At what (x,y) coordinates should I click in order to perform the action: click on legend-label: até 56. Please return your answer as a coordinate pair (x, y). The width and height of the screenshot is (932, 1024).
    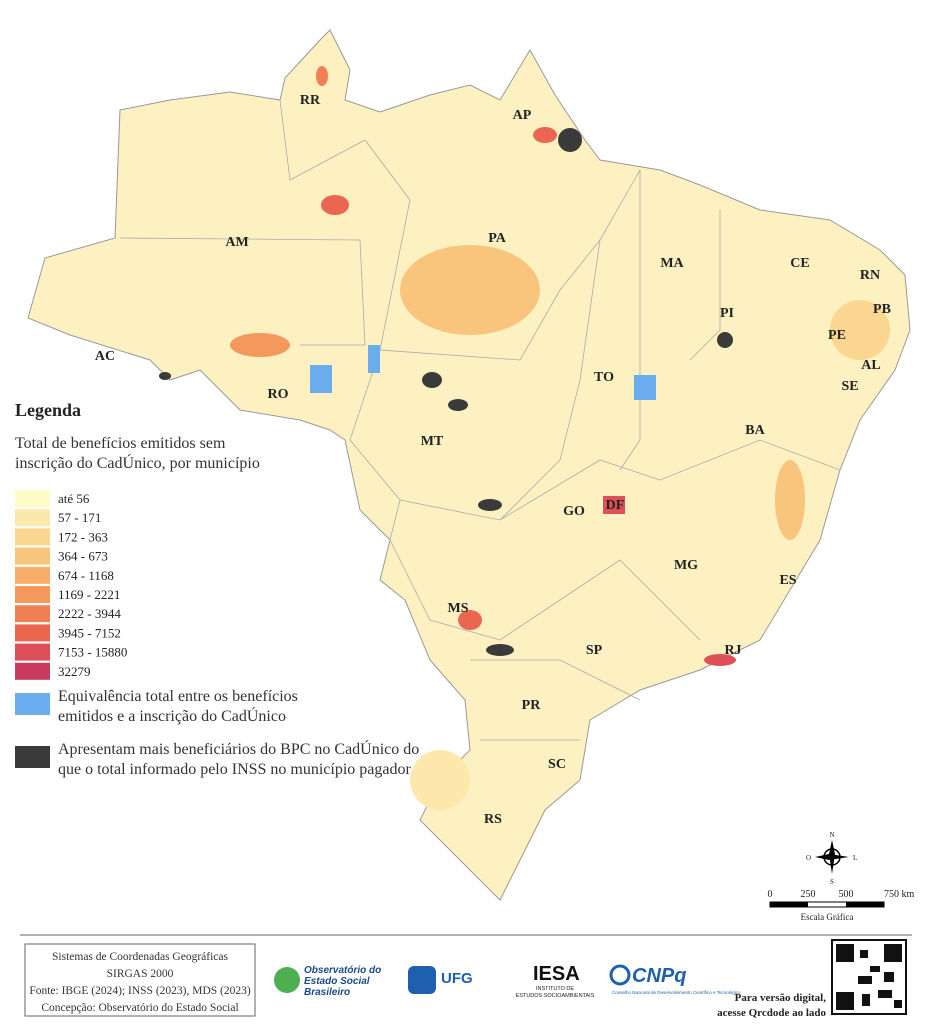
    Looking at the image, I should click on (74, 498).